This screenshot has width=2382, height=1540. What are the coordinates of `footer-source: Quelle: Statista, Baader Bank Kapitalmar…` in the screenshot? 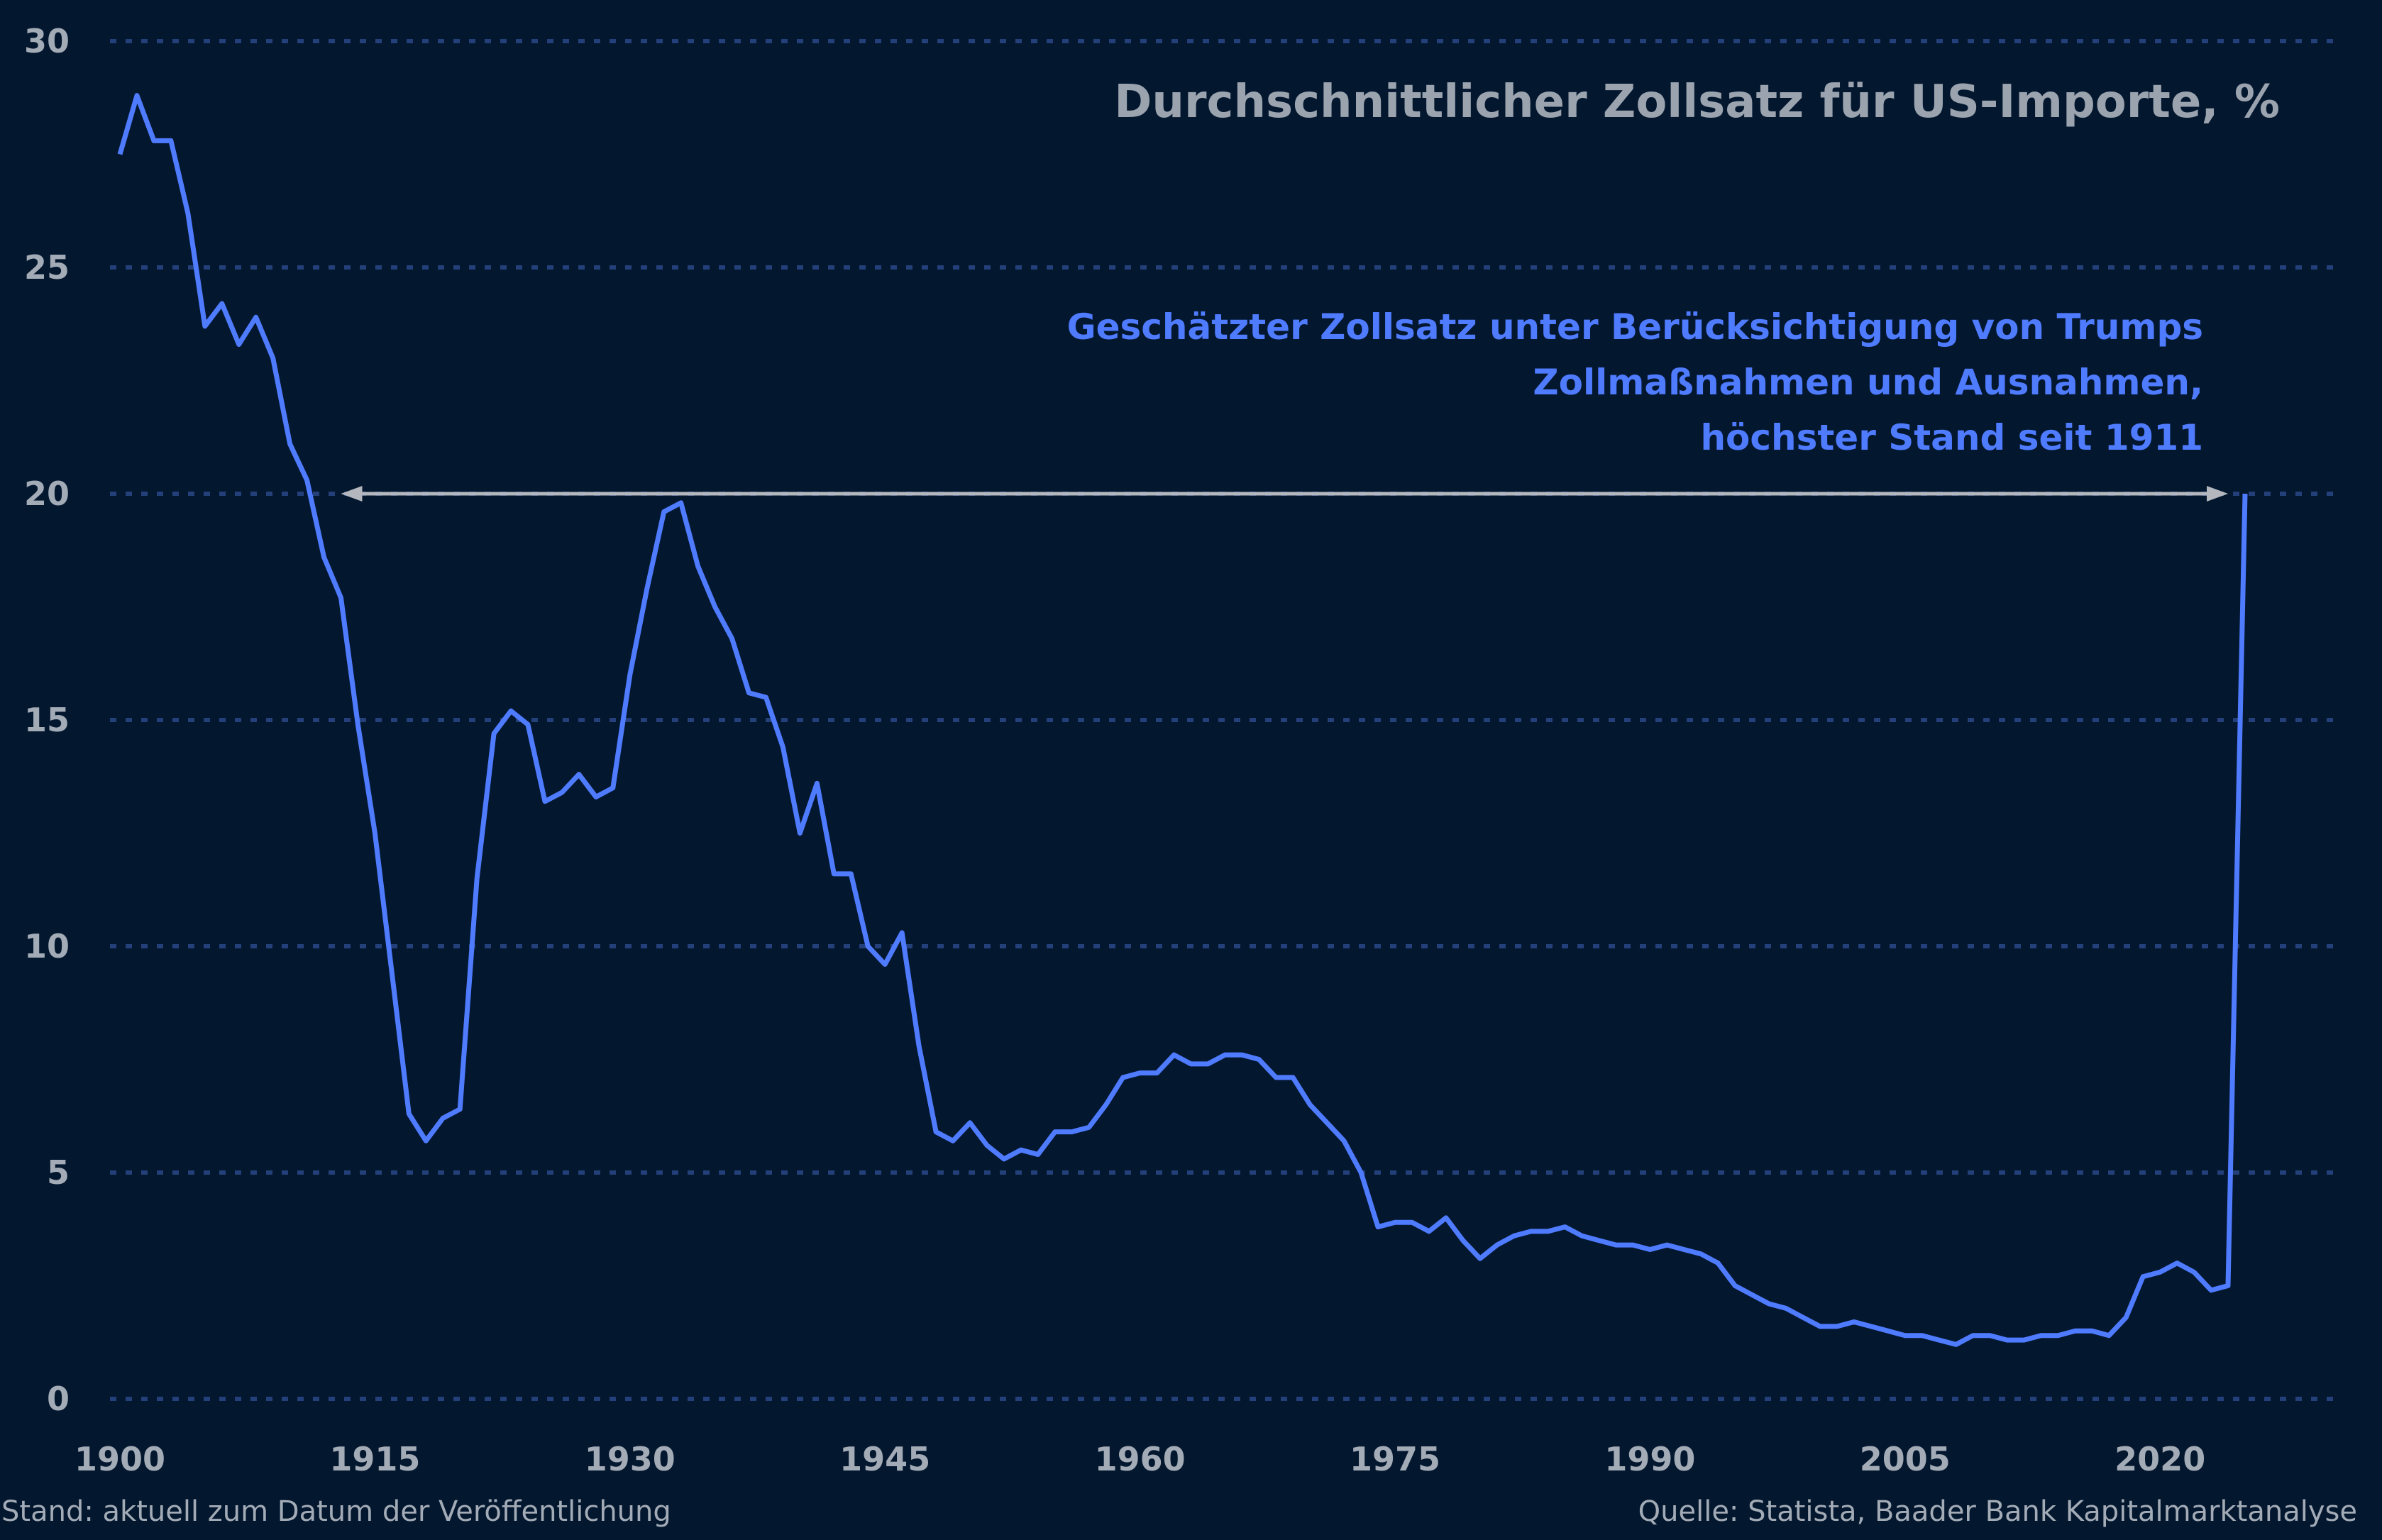 It's located at (1997, 1512).